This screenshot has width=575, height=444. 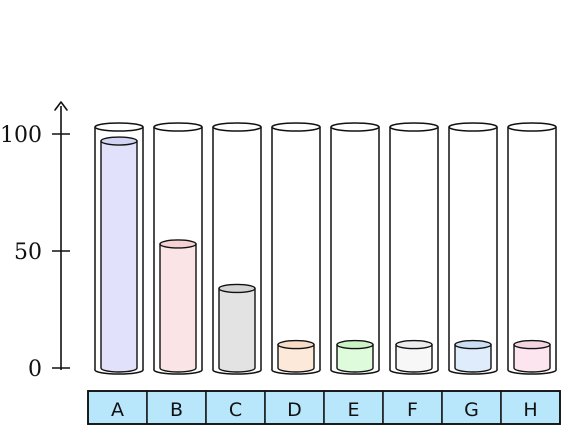 What do you see at coordinates (353, 410) in the screenshot?
I see `category-label: E` at bounding box center [353, 410].